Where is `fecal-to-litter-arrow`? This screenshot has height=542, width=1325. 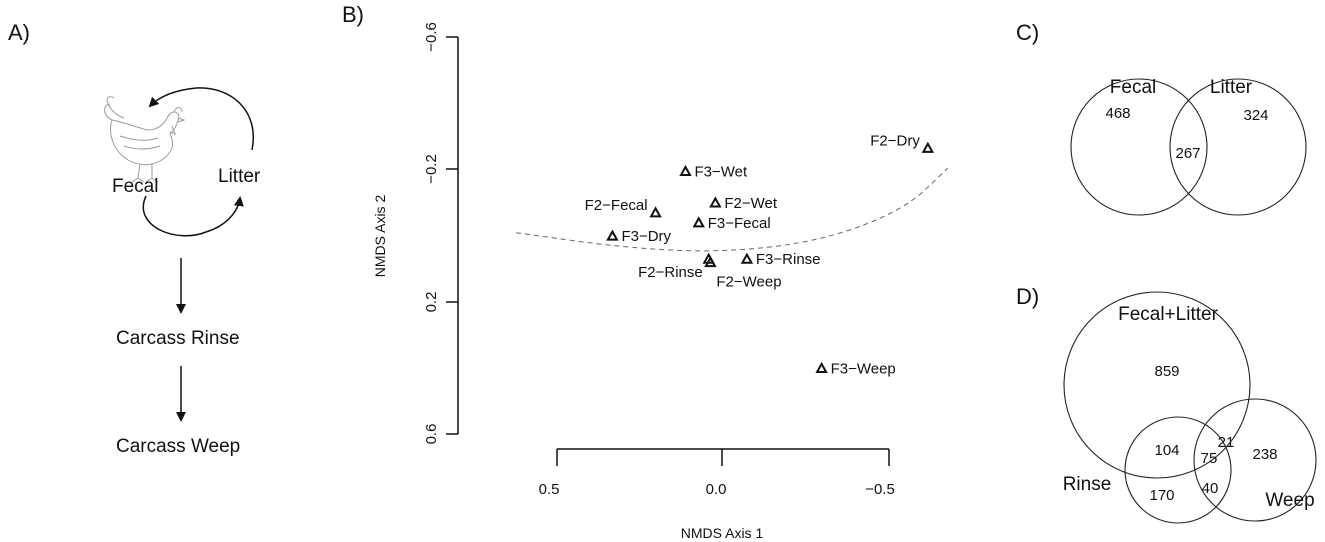
fecal-to-litter-arrow is located at coordinates (193, 216).